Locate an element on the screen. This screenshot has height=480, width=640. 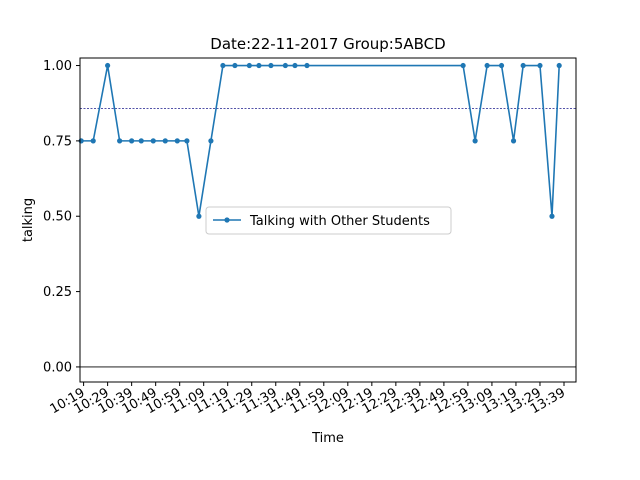
legend-marker-swatch is located at coordinates (227, 220).